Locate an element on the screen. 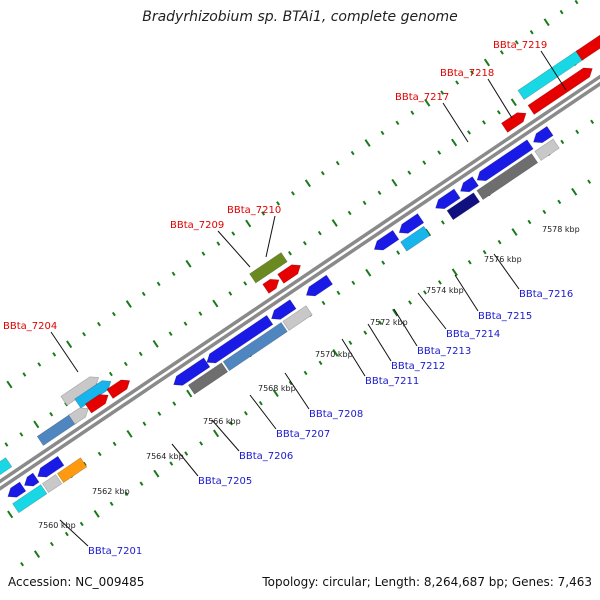  kbp-label: 7560 kbp is located at coordinates (57, 525).